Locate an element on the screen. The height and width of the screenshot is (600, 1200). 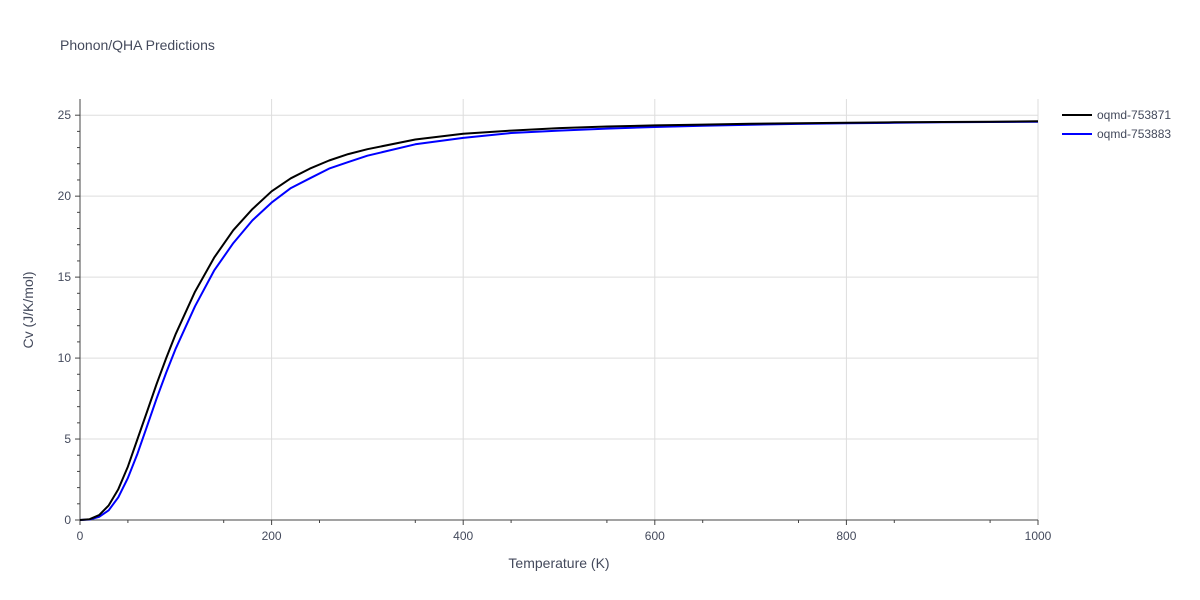
legend-item-oqmd-753871: oqmd-753871 is located at coordinates (1116, 115).